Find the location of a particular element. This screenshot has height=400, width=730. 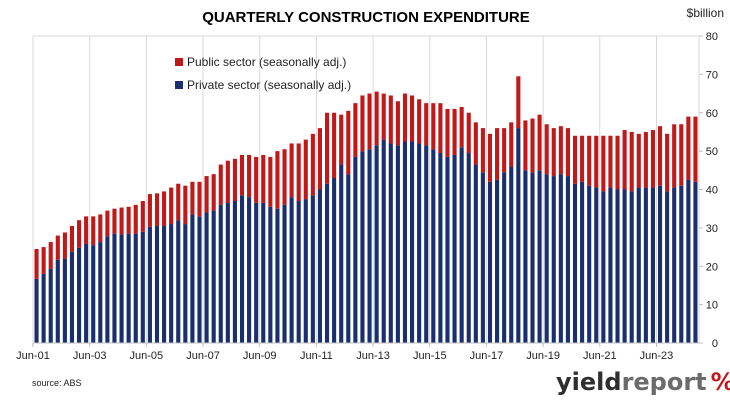

y-tick-label: 0 is located at coordinates (715, 344).